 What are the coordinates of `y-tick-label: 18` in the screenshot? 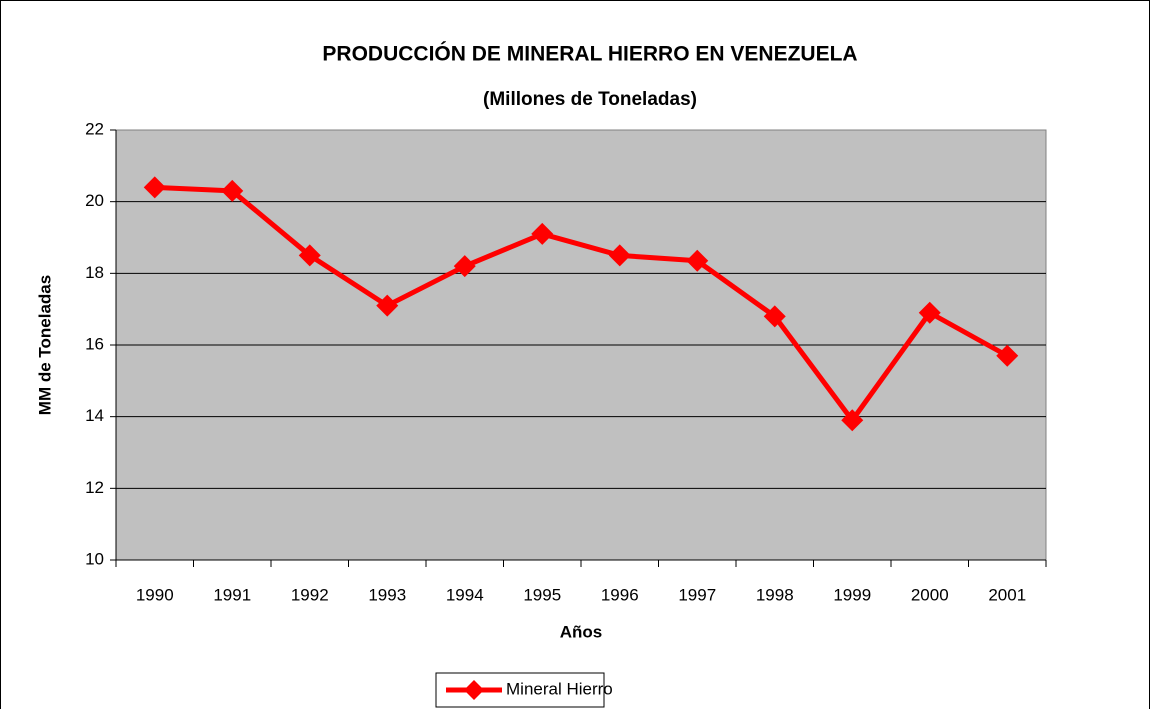 It's located at (94, 272).